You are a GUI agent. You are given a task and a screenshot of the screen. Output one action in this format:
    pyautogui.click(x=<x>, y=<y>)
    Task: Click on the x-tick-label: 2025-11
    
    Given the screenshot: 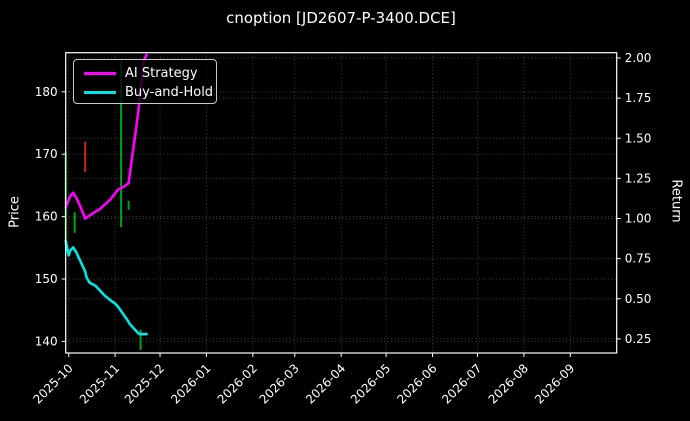 What is the action you would take?
    pyautogui.click(x=99, y=383)
    